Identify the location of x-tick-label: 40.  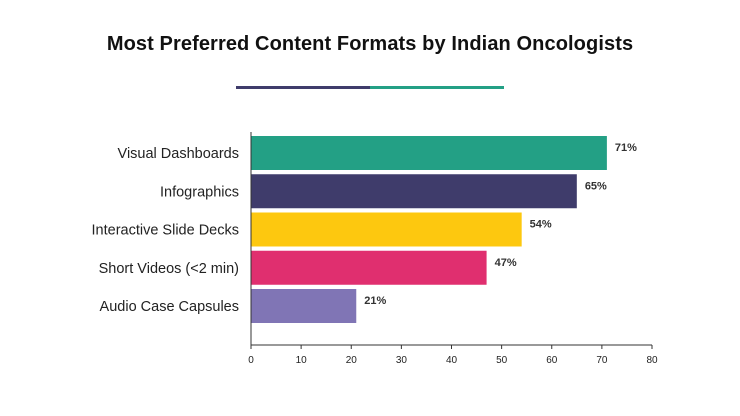
(452, 360).